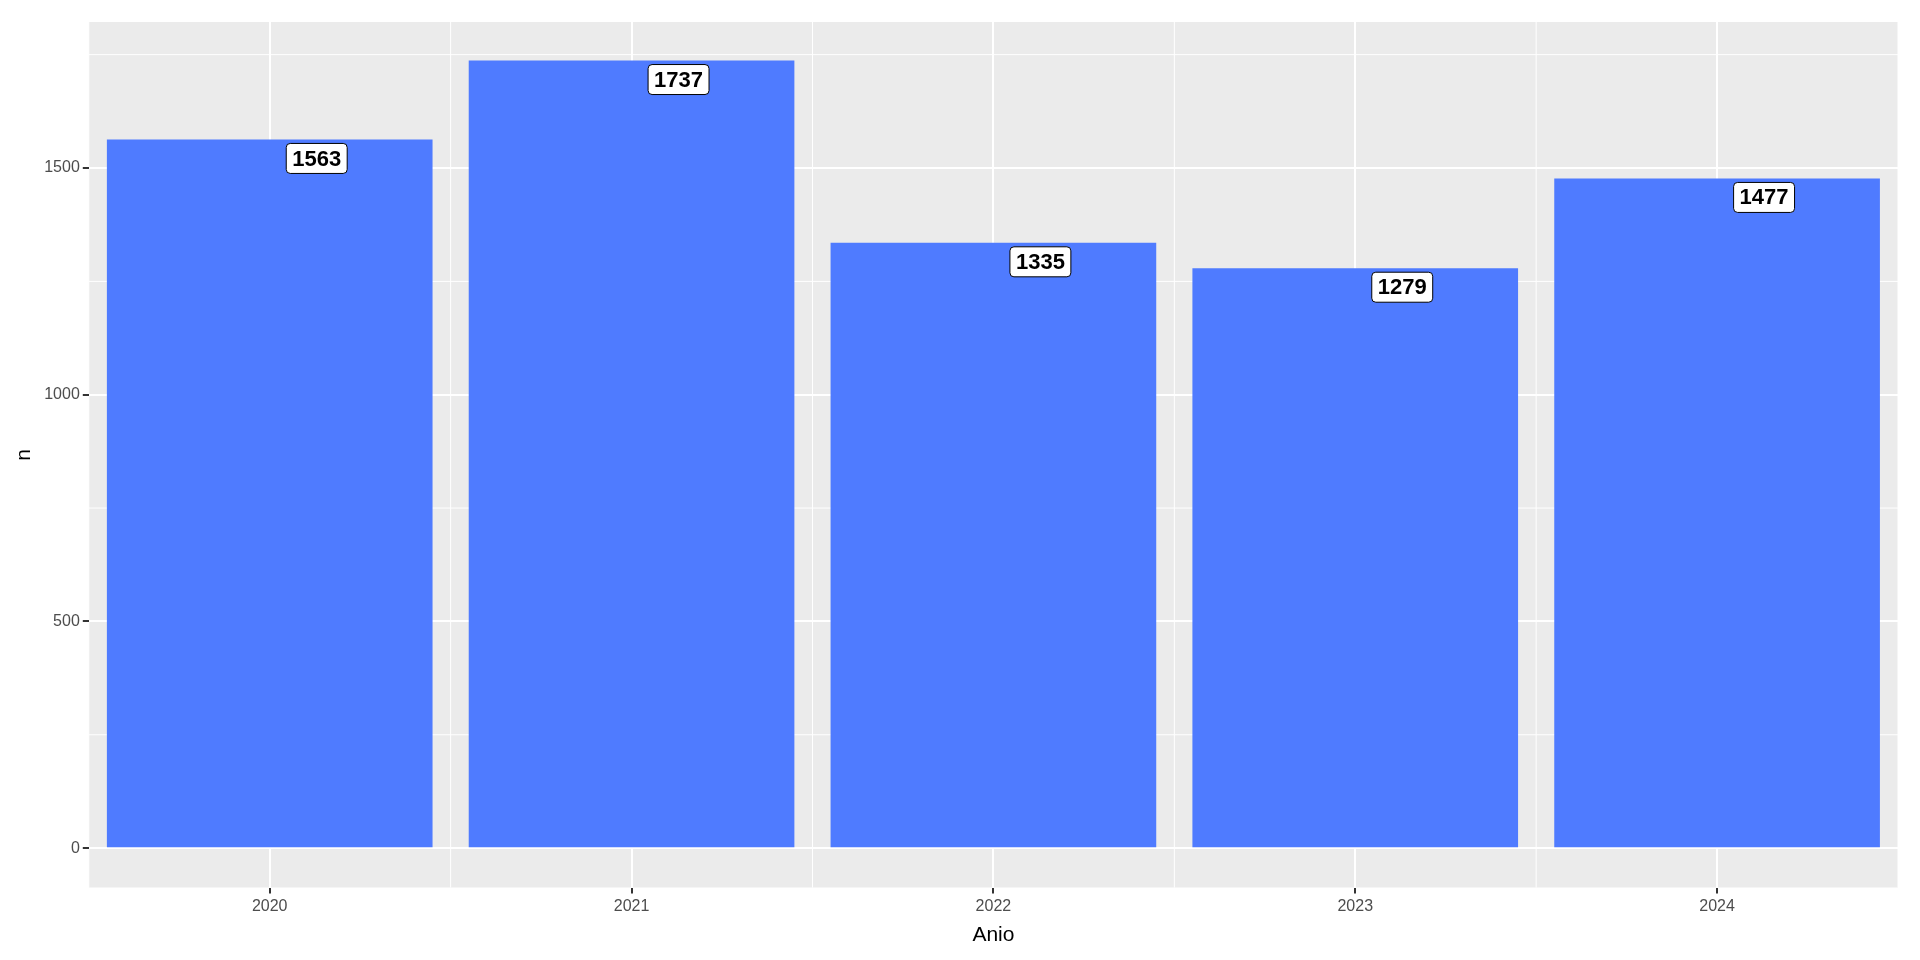 Image resolution: width=1920 pixels, height=960 pixels. I want to click on data-label: 1737, so click(679, 79).